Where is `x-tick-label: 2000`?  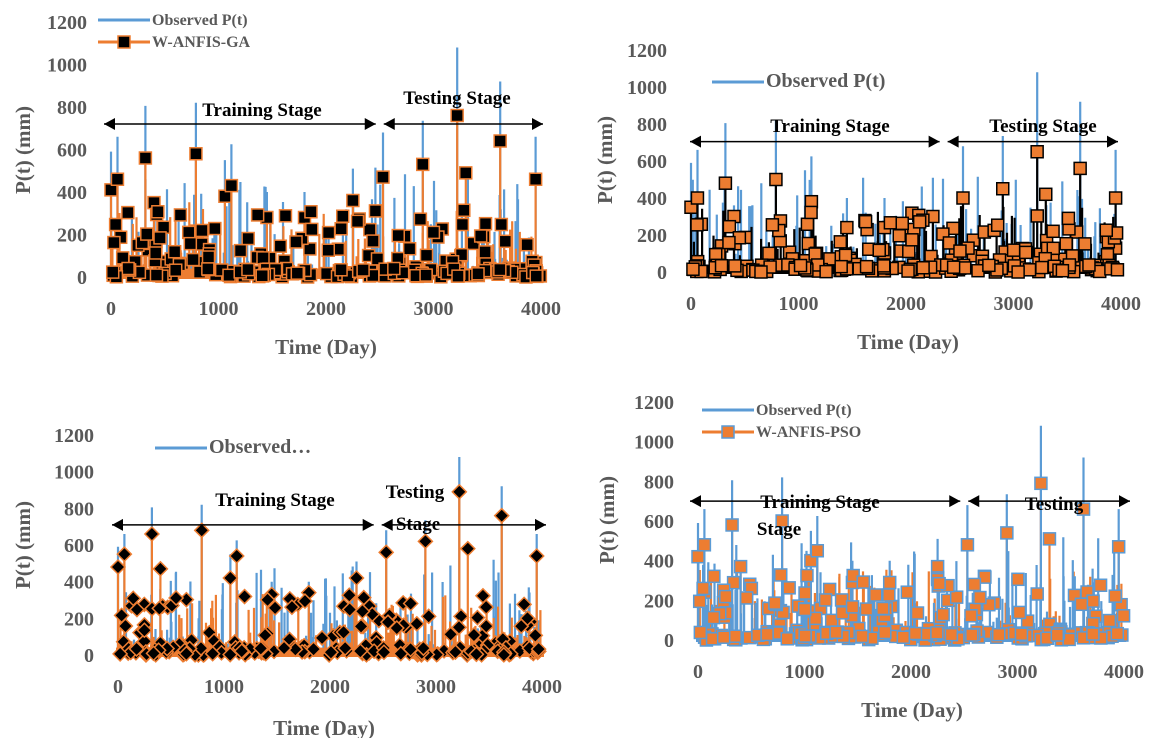 x-tick-label: 2000 is located at coordinates (326, 309).